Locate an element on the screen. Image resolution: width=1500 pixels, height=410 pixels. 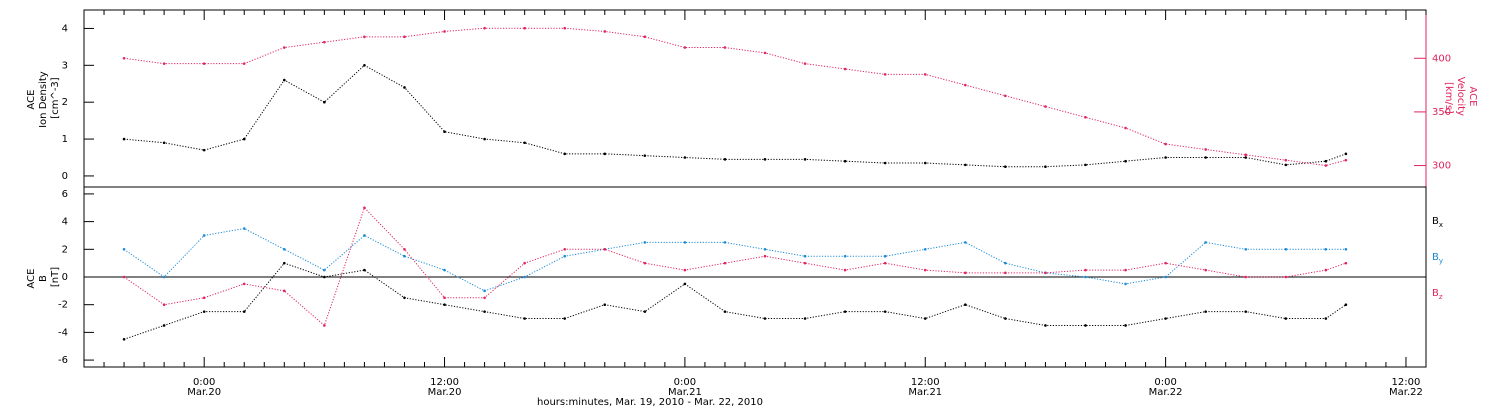
velocity-tick-label: 350 is located at coordinates (1441, 112).